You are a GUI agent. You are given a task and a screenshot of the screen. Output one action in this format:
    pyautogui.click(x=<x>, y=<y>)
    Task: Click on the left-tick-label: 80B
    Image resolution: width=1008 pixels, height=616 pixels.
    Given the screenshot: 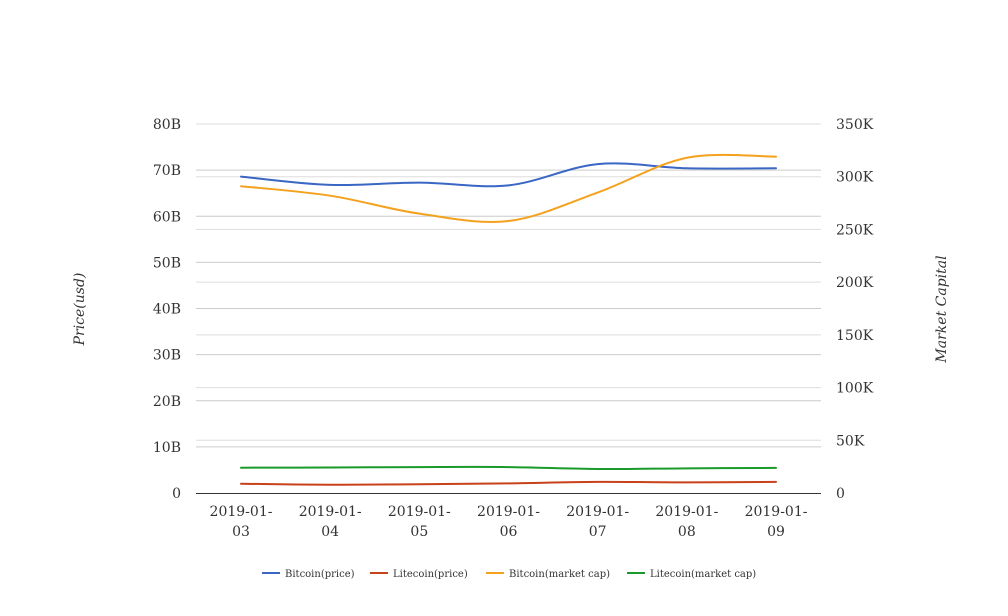 What is the action you would take?
    pyautogui.click(x=167, y=125)
    